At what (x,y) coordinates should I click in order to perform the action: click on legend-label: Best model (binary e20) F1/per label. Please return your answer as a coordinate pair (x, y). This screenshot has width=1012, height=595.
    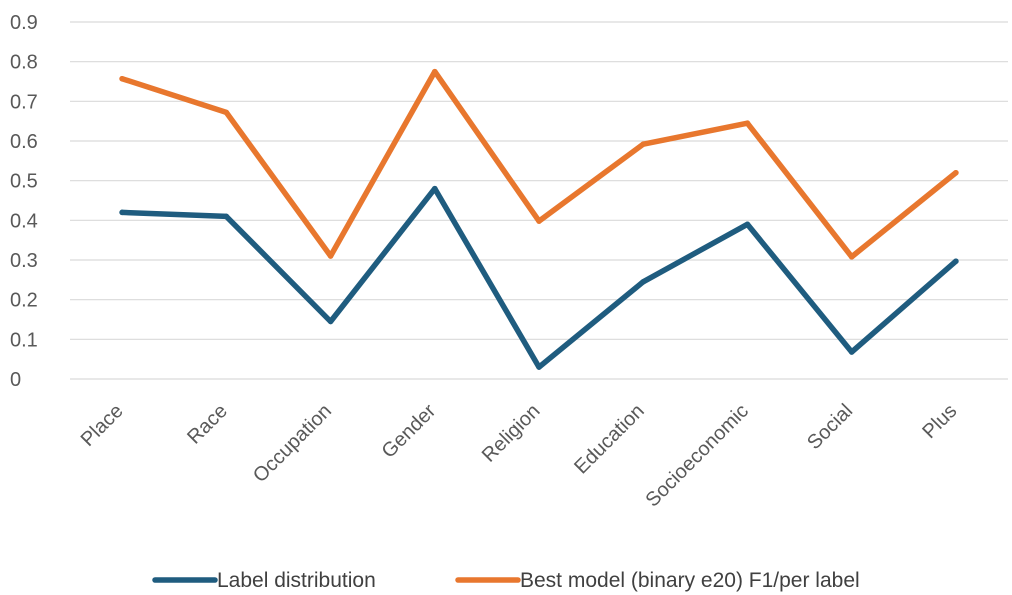
    Looking at the image, I should click on (690, 580).